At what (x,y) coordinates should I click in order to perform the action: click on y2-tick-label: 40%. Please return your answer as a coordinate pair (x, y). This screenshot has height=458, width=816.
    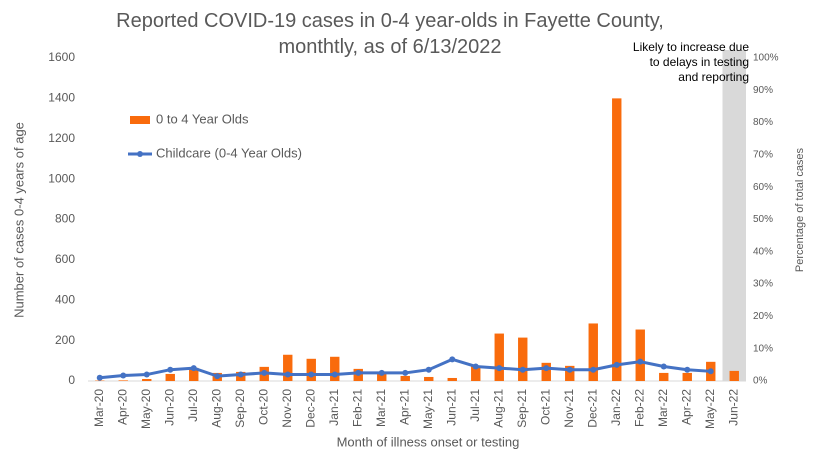
    Looking at the image, I should click on (763, 251).